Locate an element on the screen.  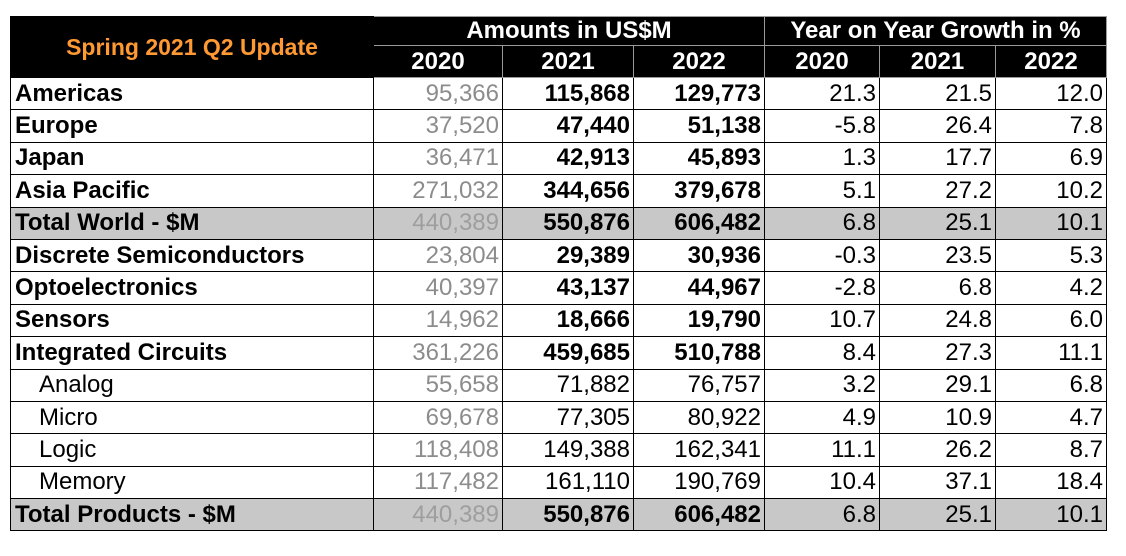
growth-2022-cell: 6.0 is located at coordinates (1051, 320).